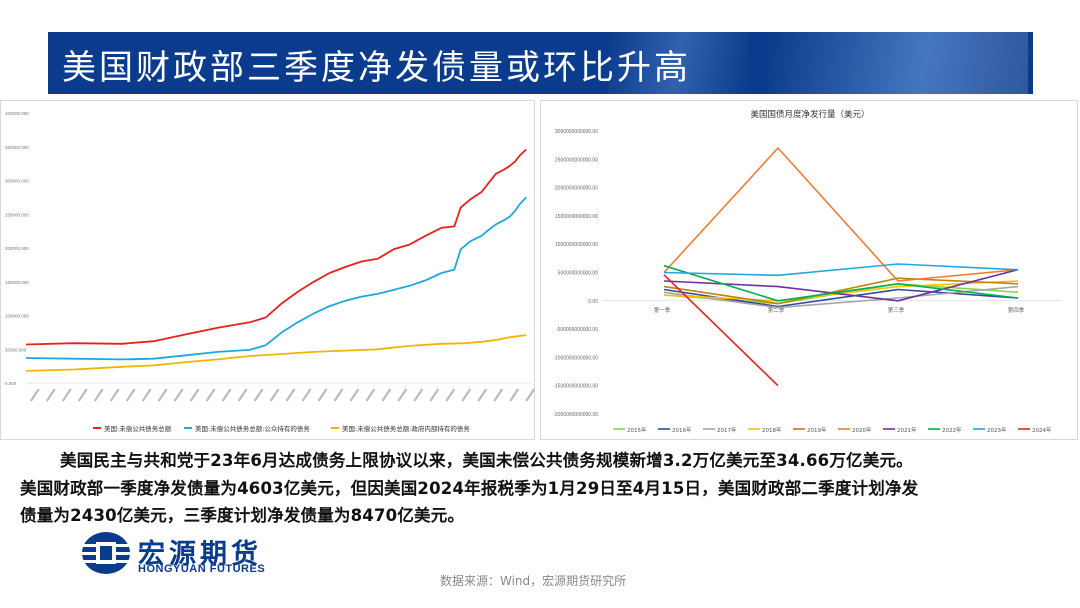 The height and width of the screenshot is (608, 1080). What do you see at coordinates (1042, 430) in the screenshot?
I see `legend-label: 2024年` at bounding box center [1042, 430].